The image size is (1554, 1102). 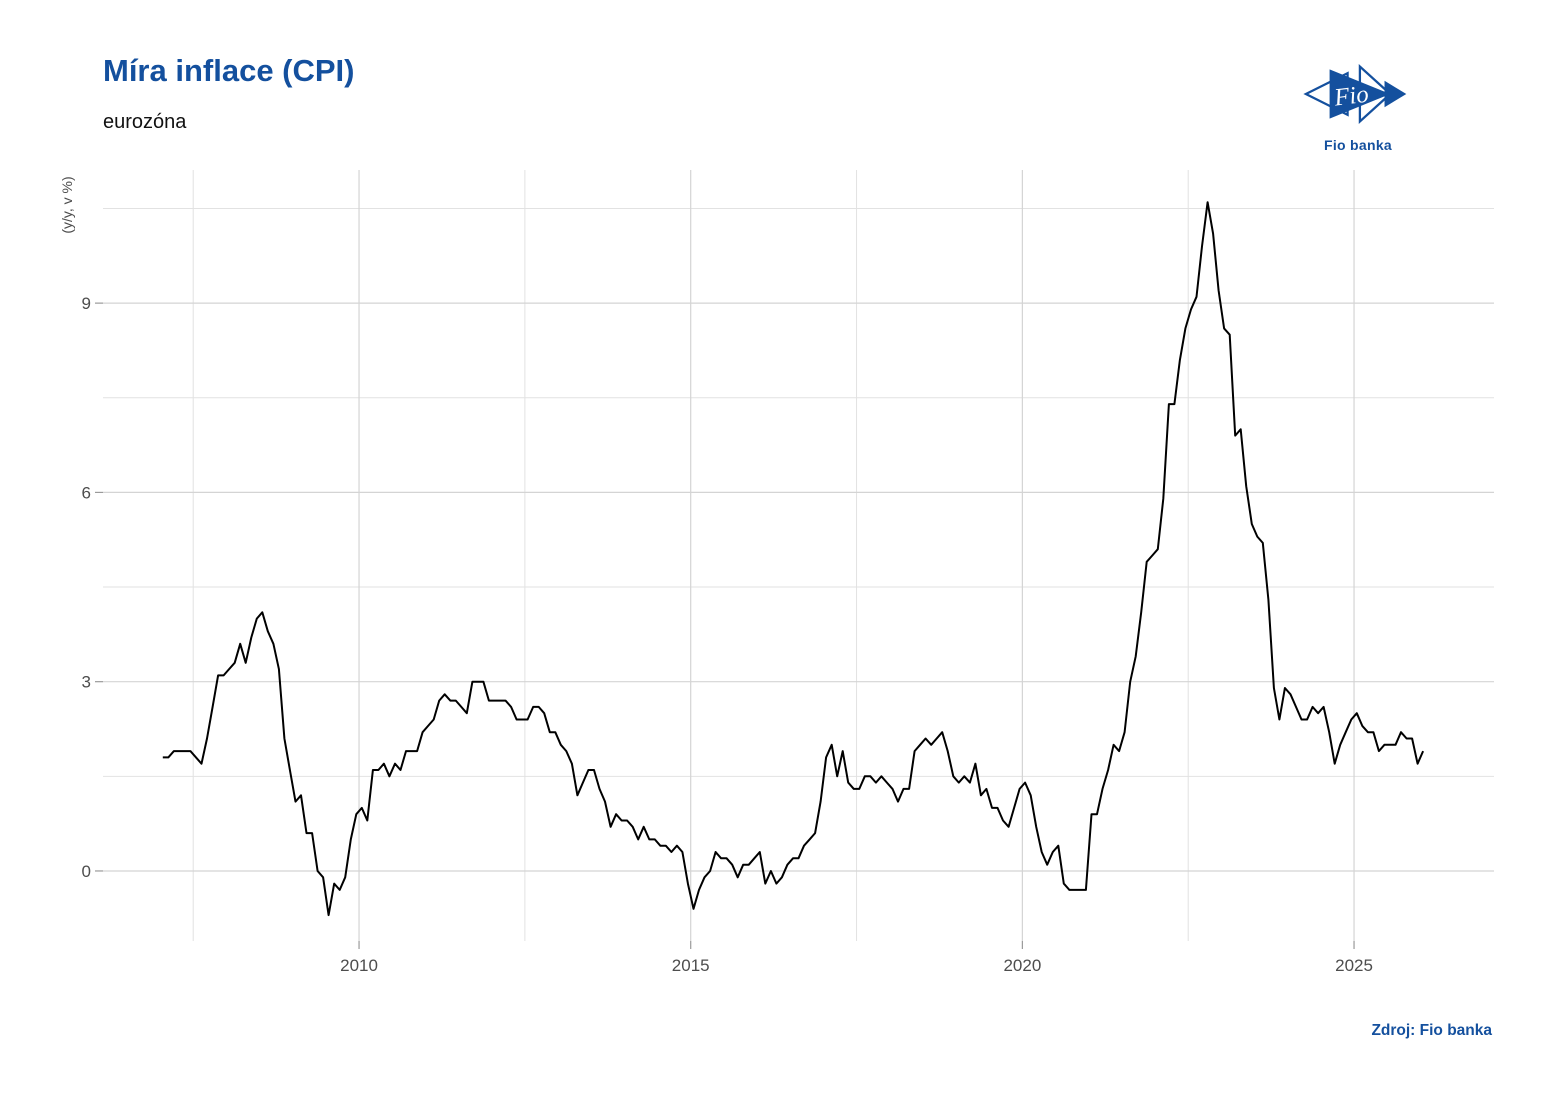 I want to click on fio-logo-pennant, so click(x=1360, y=94).